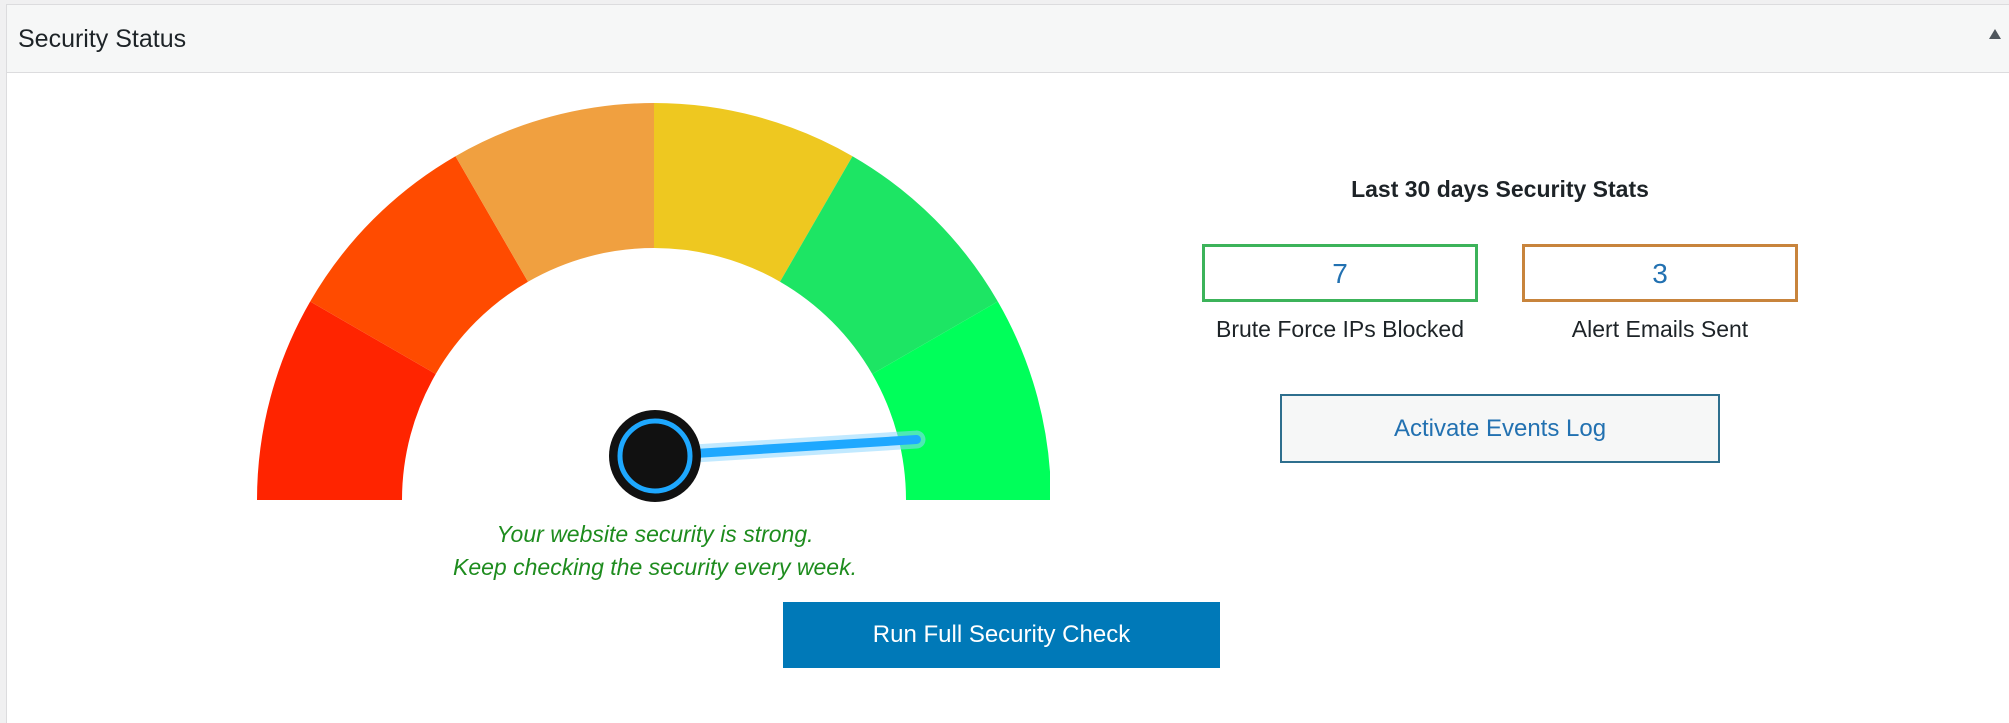 This screenshot has height=723, width=2009. I want to click on triangle-up-icon, so click(1995, 34).